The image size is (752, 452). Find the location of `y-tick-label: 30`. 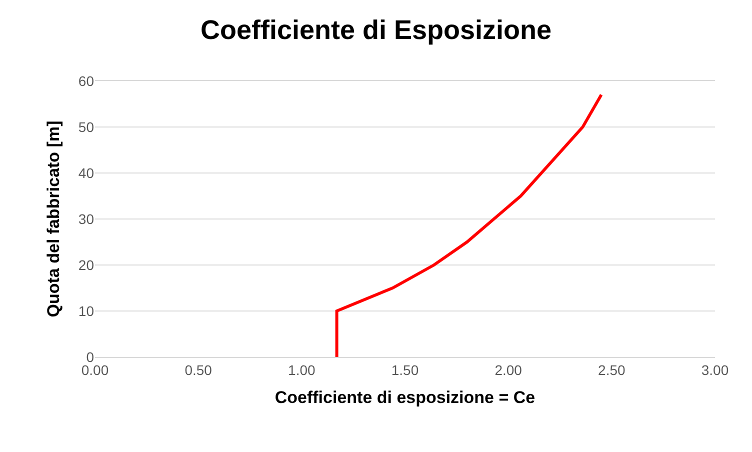

y-tick-label: 30 is located at coordinates (86, 218).